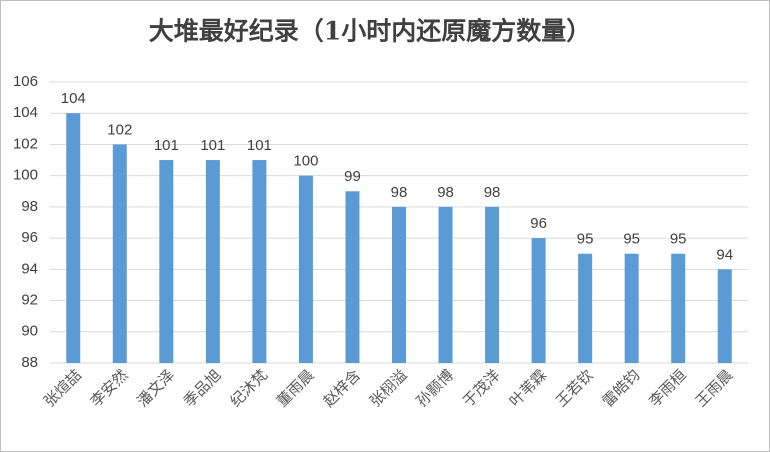 Image resolution: width=770 pixels, height=452 pixels. Describe the element at coordinates (25, 81) in the screenshot. I see `y-tick-label: 106` at that location.